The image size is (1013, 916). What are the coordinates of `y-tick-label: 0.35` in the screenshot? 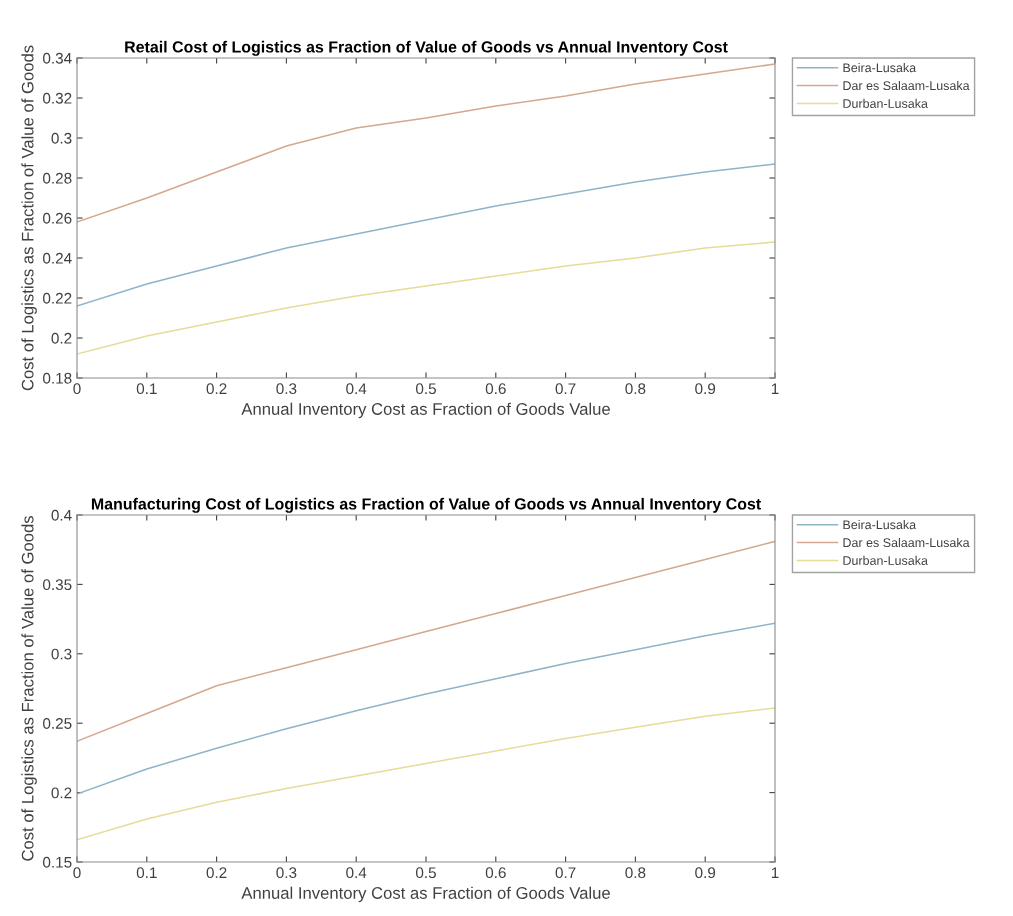 It's located at (57, 585).